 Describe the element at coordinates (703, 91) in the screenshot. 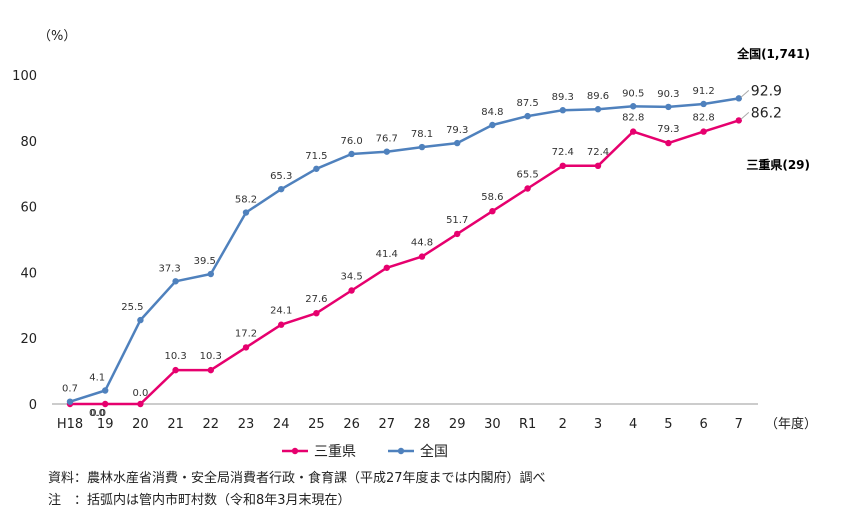

I see `data-label: 91.2` at that location.